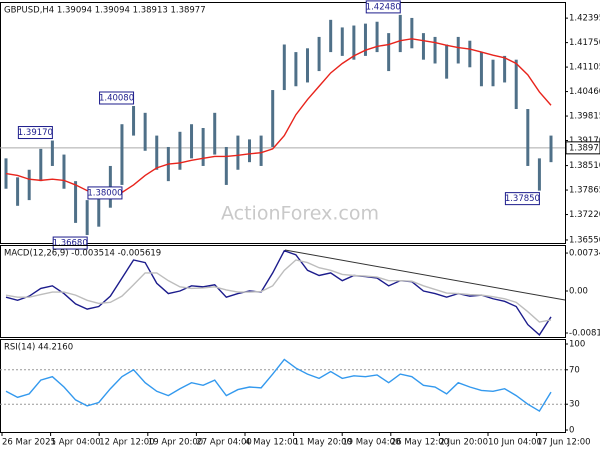 The image size is (600, 450). What do you see at coordinates (76, 443) in the screenshot?
I see `x-tick-label: 5 Apr 04:00` at bounding box center [76, 443].